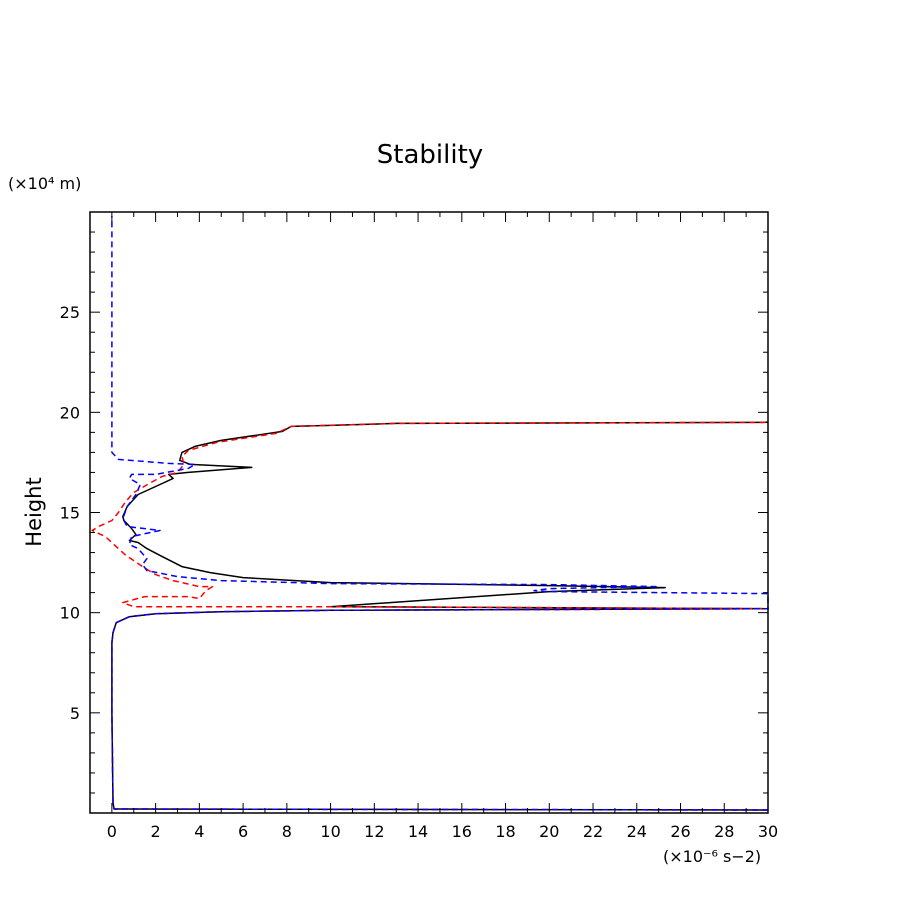 Image resolution: width=904 pixels, height=904 pixels. What do you see at coordinates (768, 831) in the screenshot?
I see `x-tick-label: 30` at bounding box center [768, 831].